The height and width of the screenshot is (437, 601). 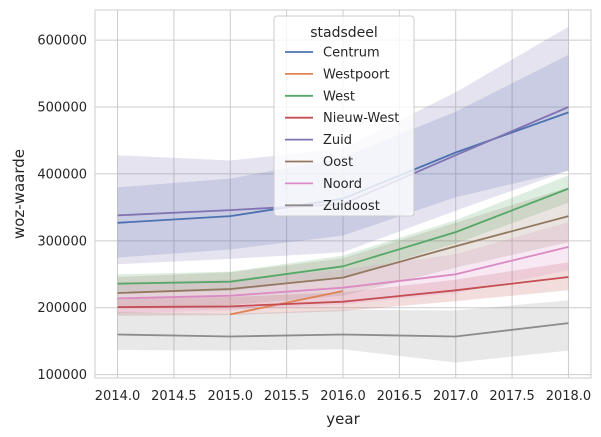 What do you see at coordinates (356, 74) in the screenshot?
I see `legend-label-westpoort: Westpoort` at bounding box center [356, 74].